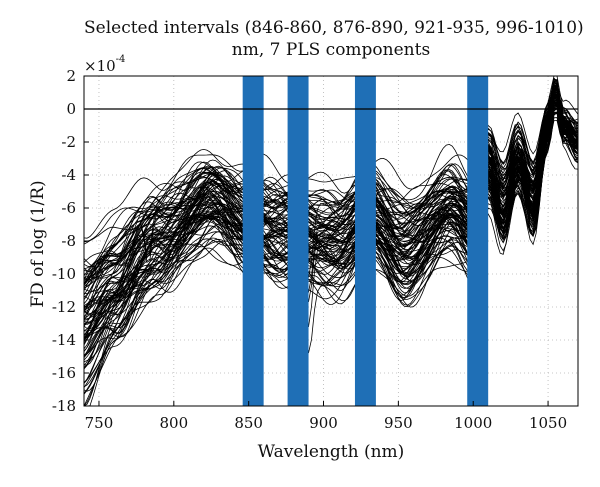  I want to click on y-tick-label: 2, so click(71, 76).